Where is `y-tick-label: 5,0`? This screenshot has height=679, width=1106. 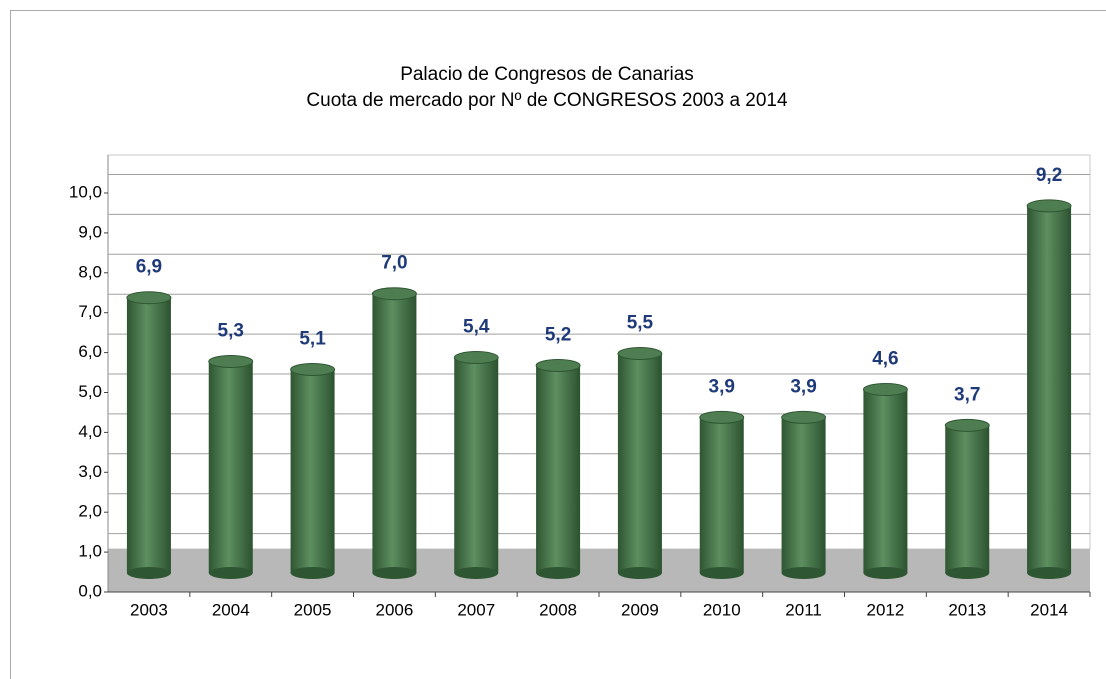
y-tick-label: 5,0 is located at coordinates (90, 391).